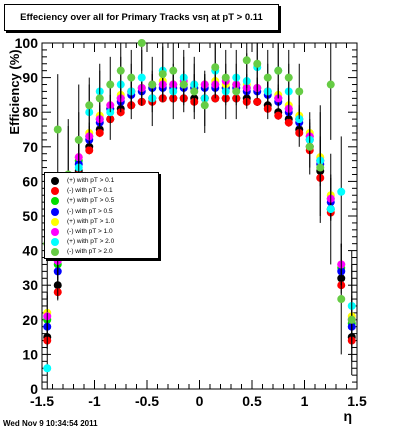 The image size is (400, 433). Describe the element at coordinates (30, 78) in the screenshot. I see `y-tick-label: 90` at that location.